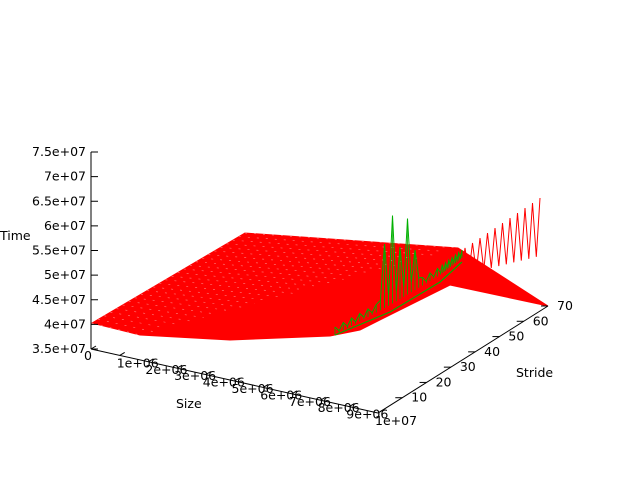  What do you see at coordinates (398, 298) in the screenshot?
I see `surface-green-base` at bounding box center [398, 298].